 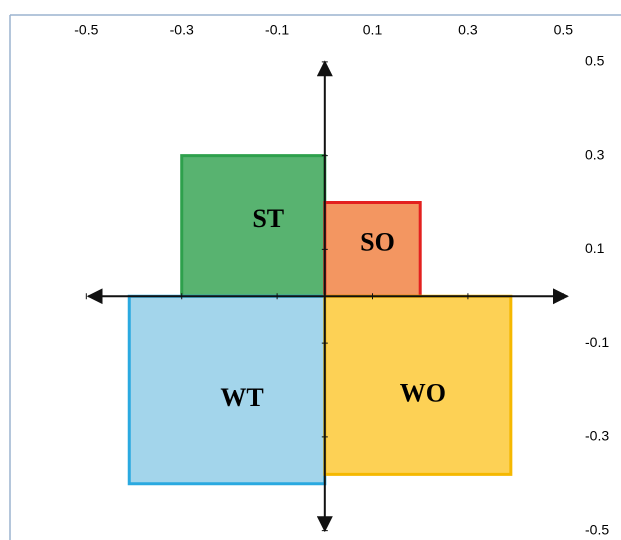 What do you see at coordinates (597, 529) in the screenshot?
I see `y-tick-label: -0.5` at bounding box center [597, 529].